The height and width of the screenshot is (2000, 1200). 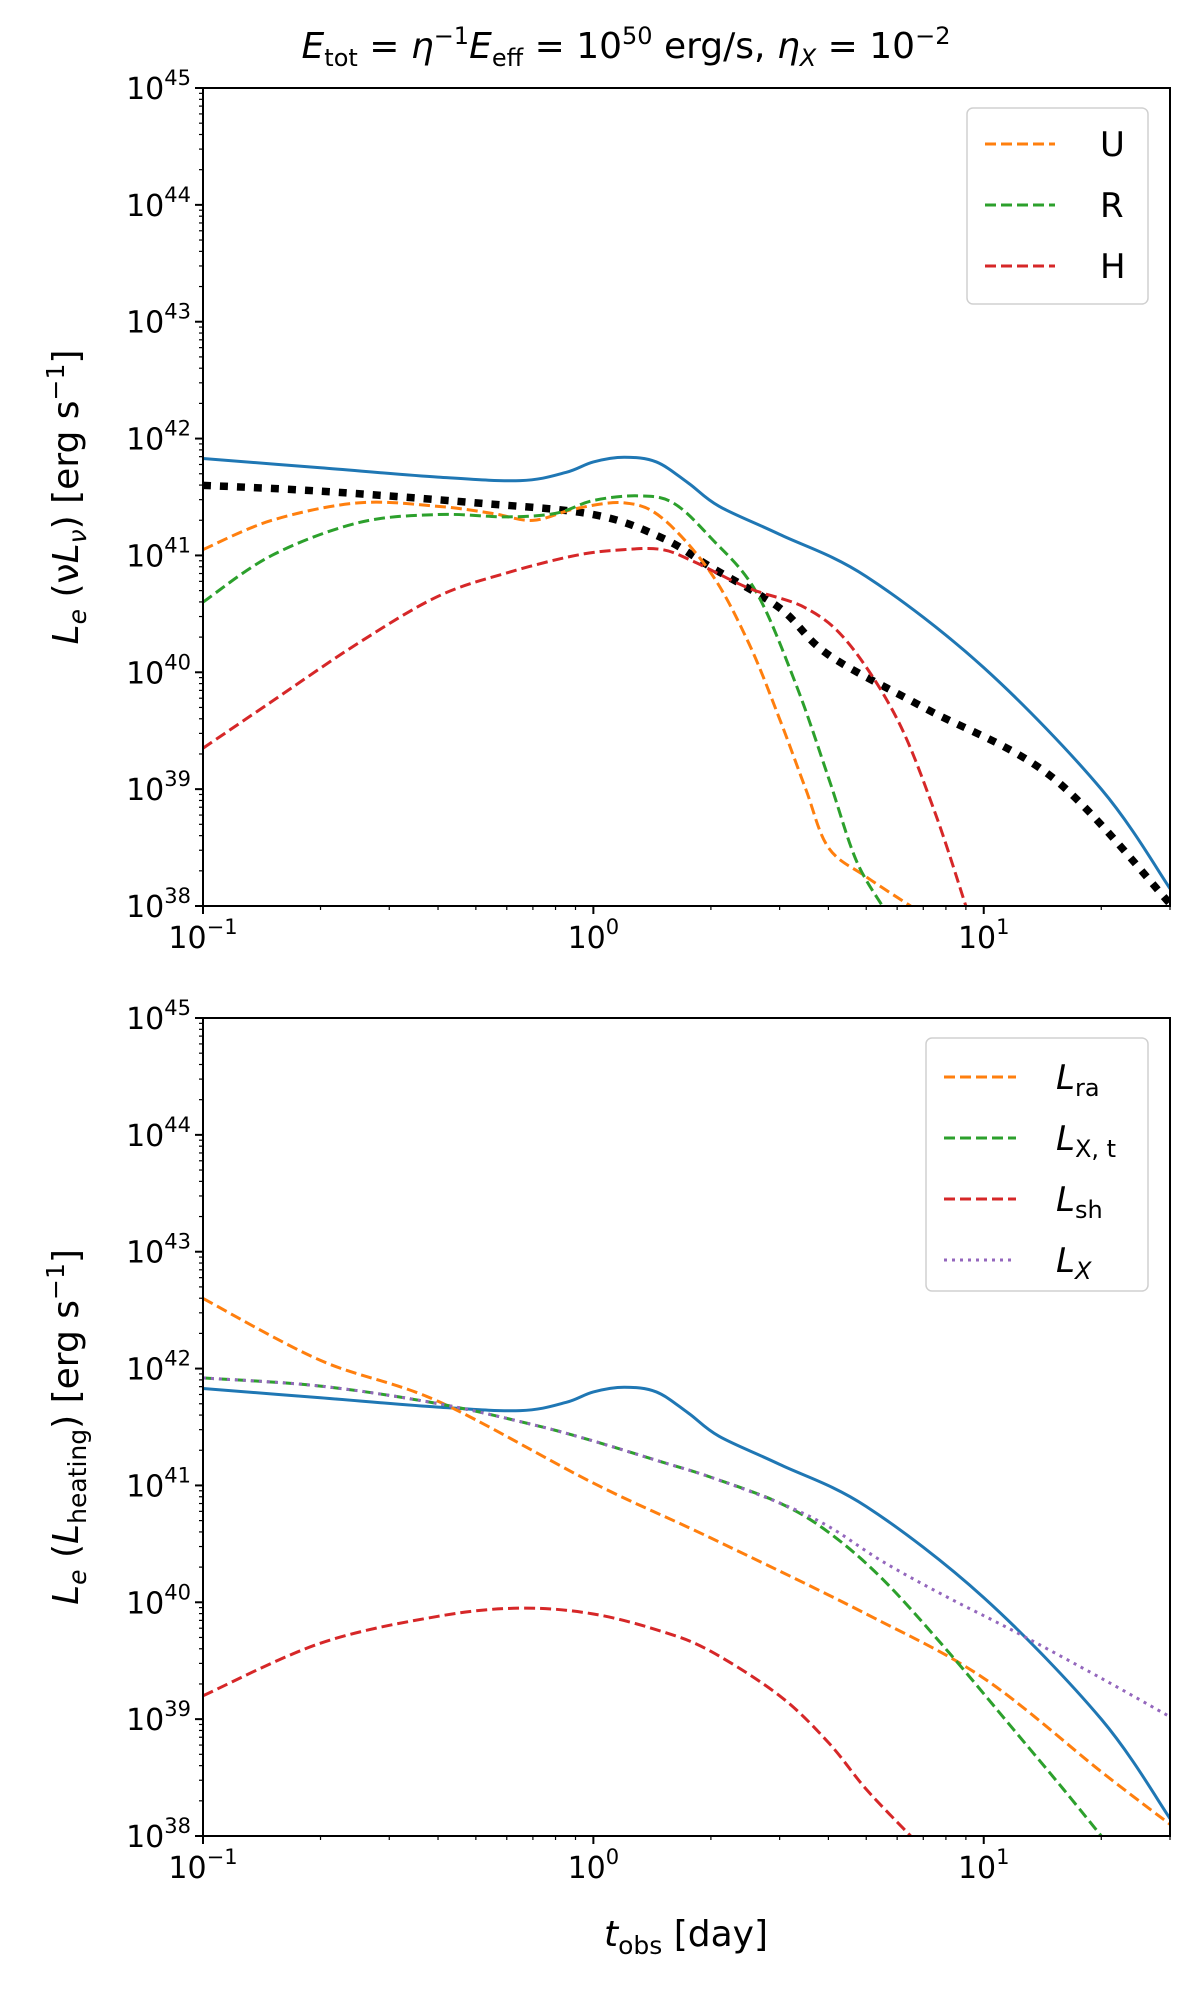 I want to click on top-legend: U R H, so click(x=1057, y=206).